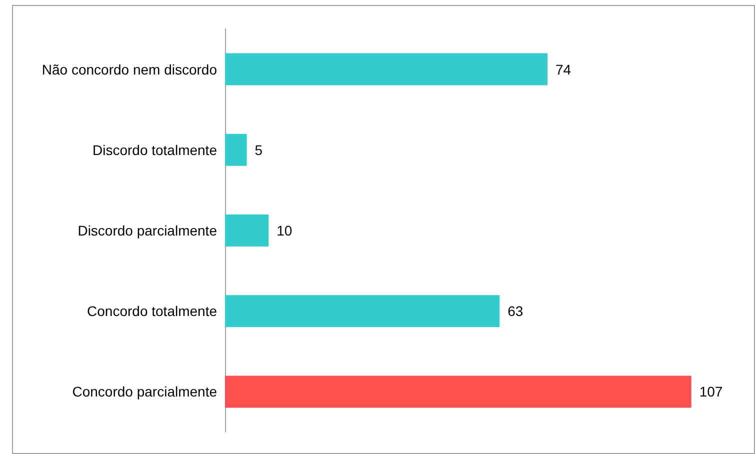 The width and height of the screenshot is (755, 454). Describe the element at coordinates (284, 230) in the screenshot. I see `data-label: 10` at that location.